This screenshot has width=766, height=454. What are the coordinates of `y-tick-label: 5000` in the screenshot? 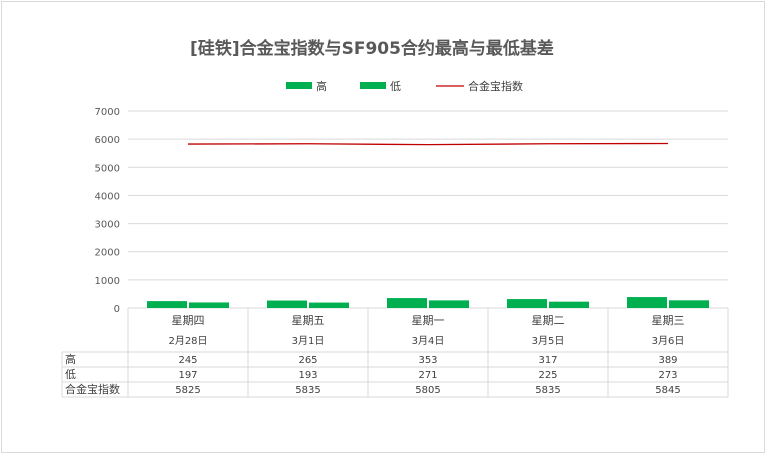 It's located at (107, 168).